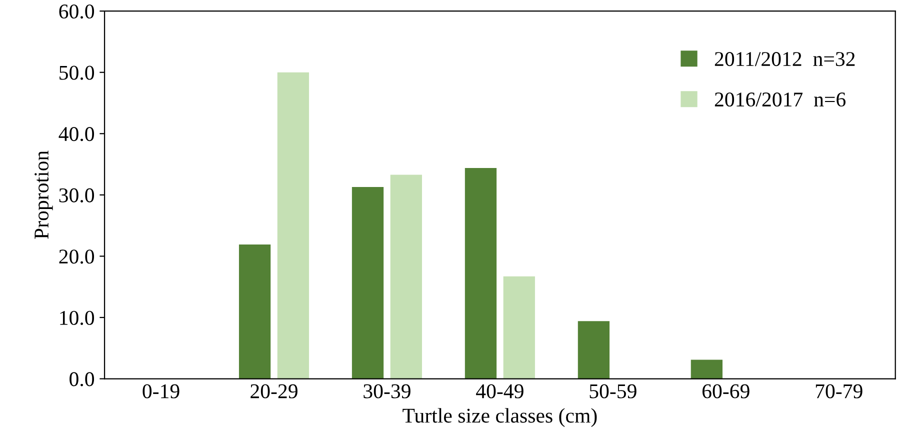 The height and width of the screenshot is (443, 909). What do you see at coordinates (726, 391) in the screenshot?
I see `x-tick-label: 60-69` at bounding box center [726, 391].